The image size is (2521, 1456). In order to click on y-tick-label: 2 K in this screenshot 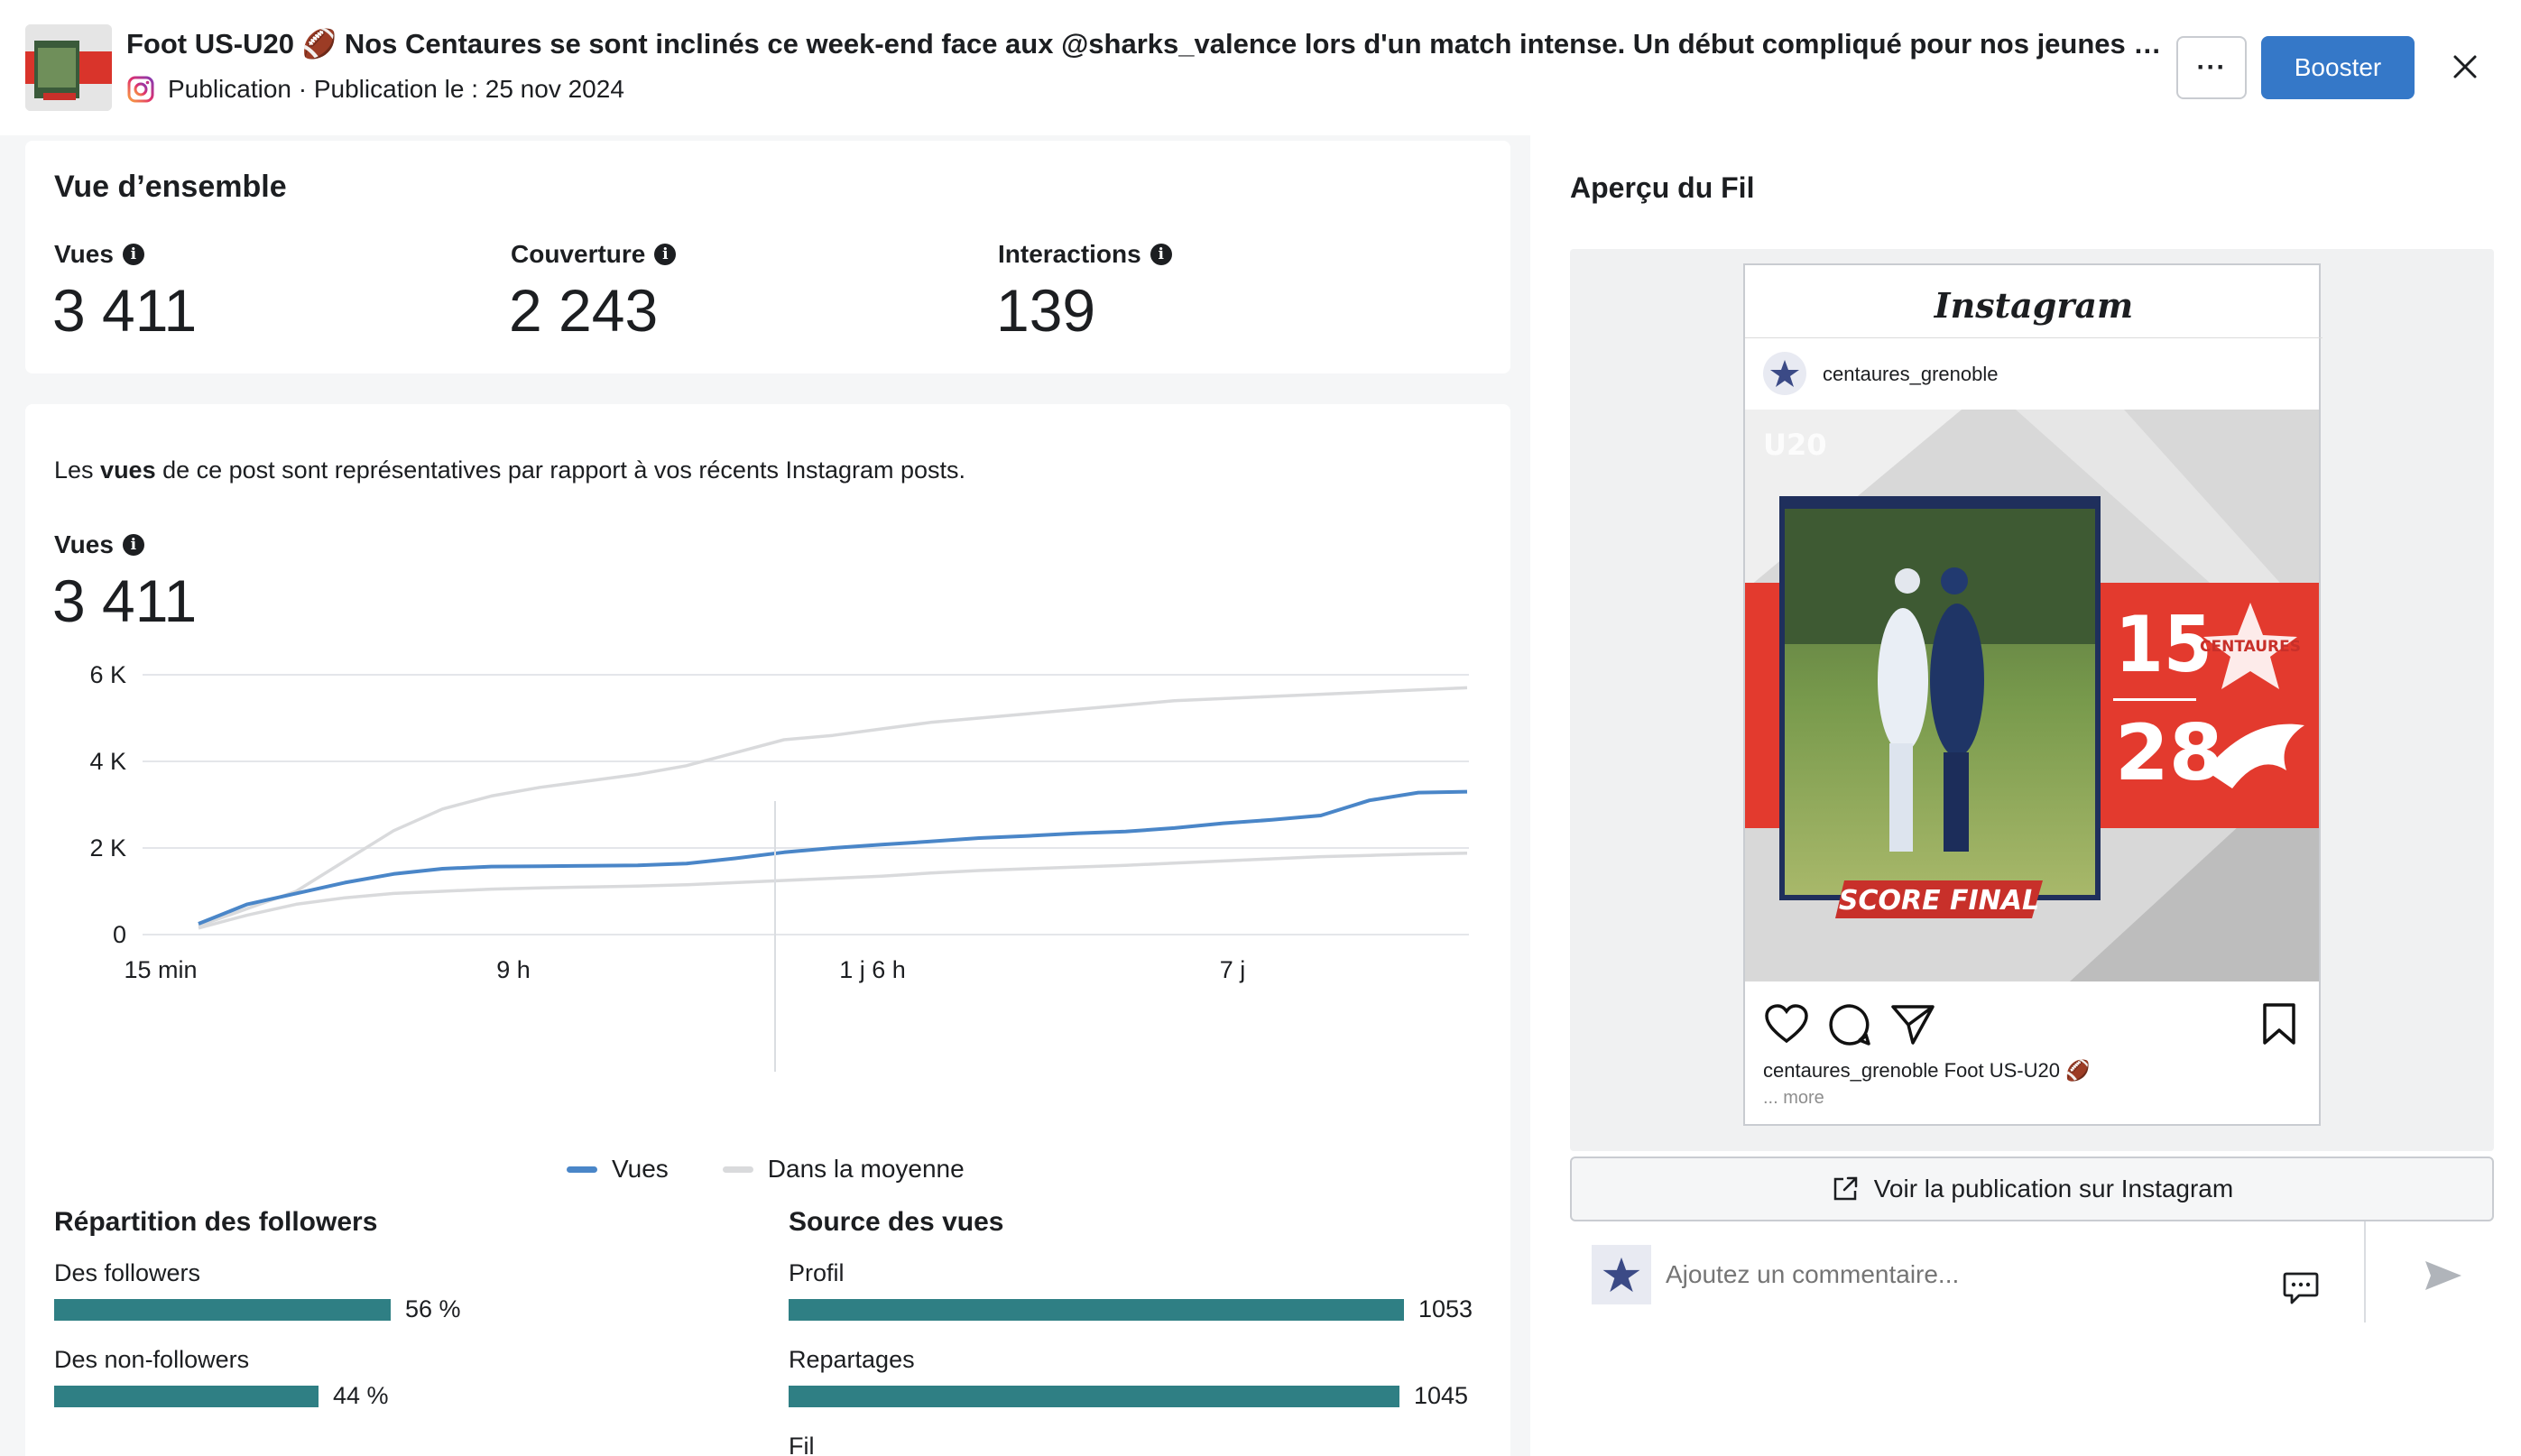, I will do `click(107, 848)`.